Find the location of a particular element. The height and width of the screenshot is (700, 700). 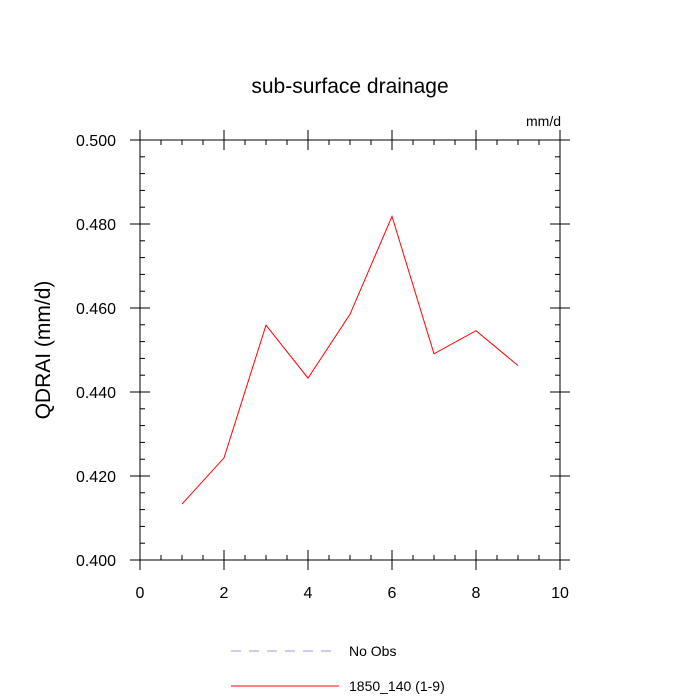

y-axis-label: QDRAI (mm/d) is located at coordinates (43, 350).